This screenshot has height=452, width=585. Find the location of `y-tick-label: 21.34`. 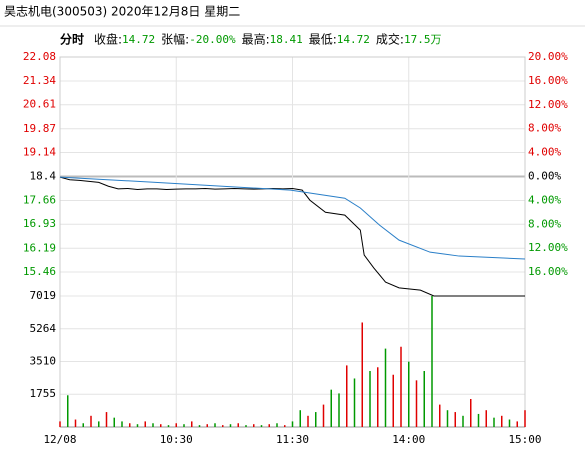

y-tick-label: 21.34 is located at coordinates (39, 80).